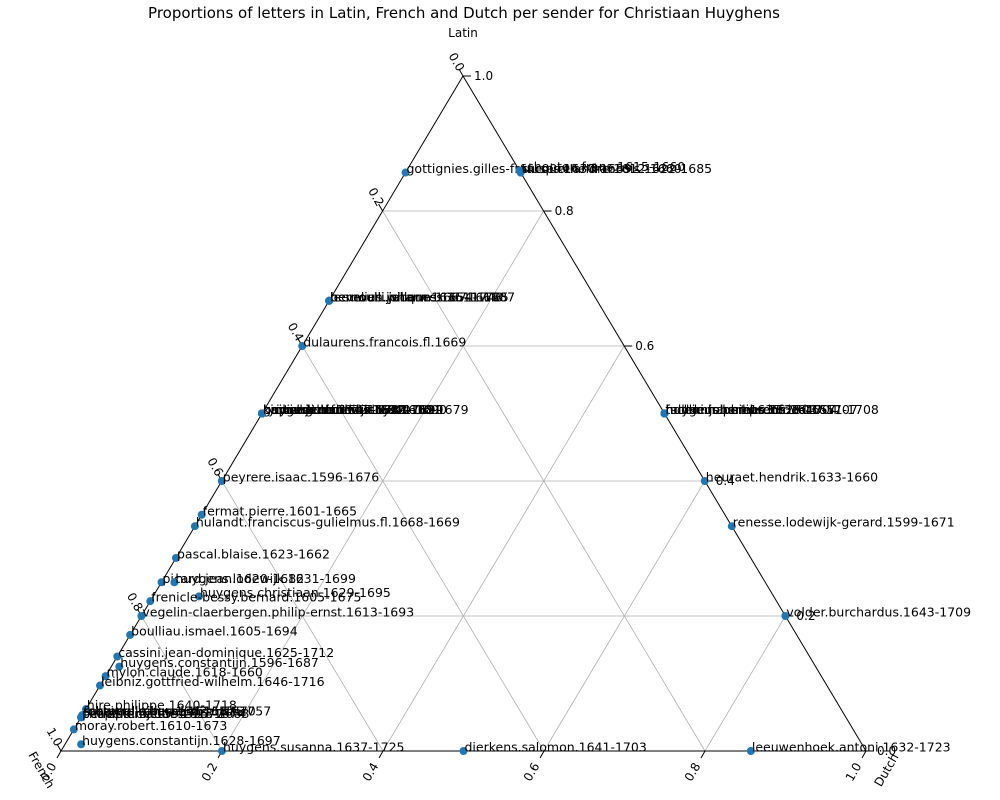 This screenshot has width=1000, height=800. I want to click on data-point-label: dierkens.salomon.1641-1703, so click(556, 747).